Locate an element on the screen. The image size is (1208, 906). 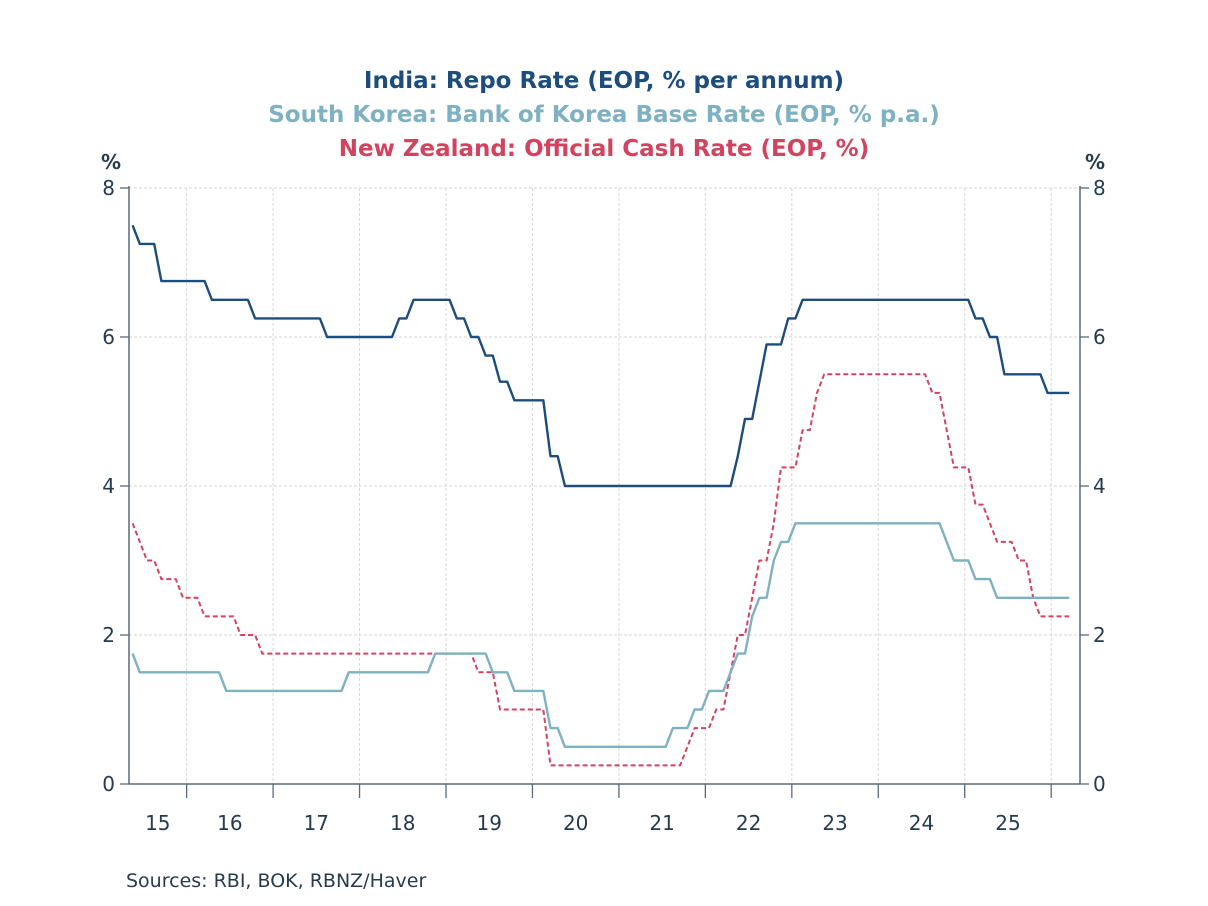
y-tick-label-right: 0 is located at coordinates (1099, 784).